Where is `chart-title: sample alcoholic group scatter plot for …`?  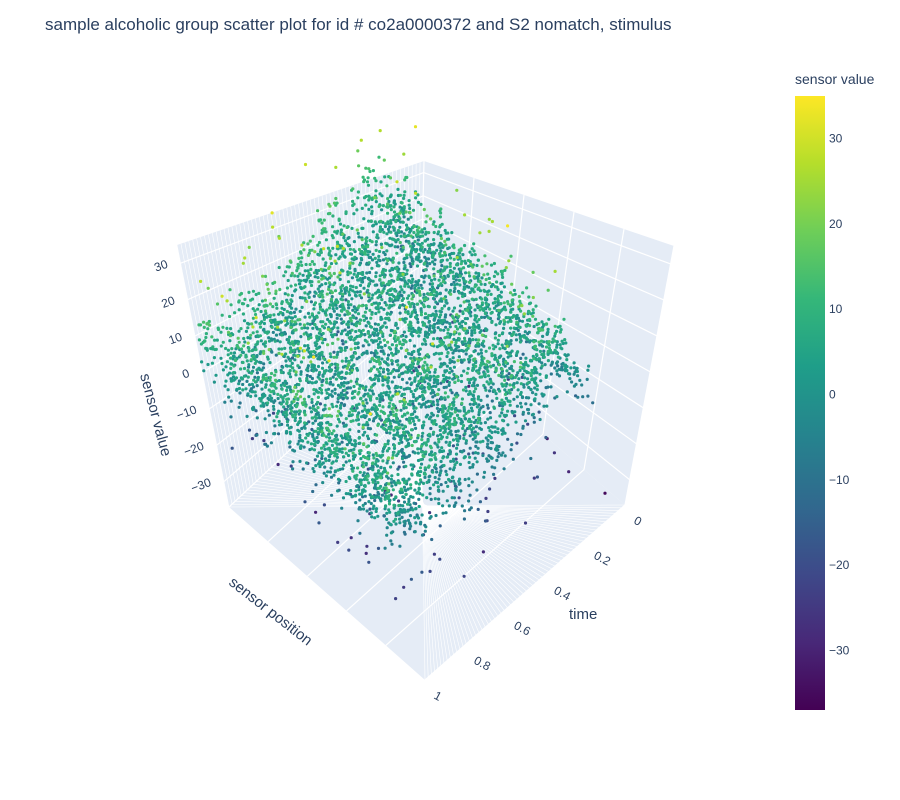 chart-title: sample alcoholic group scatter plot for … is located at coordinates (358, 24).